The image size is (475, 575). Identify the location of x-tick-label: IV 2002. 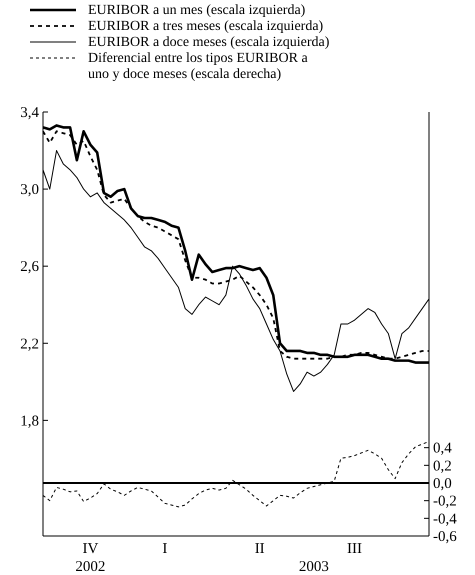
(90, 558).